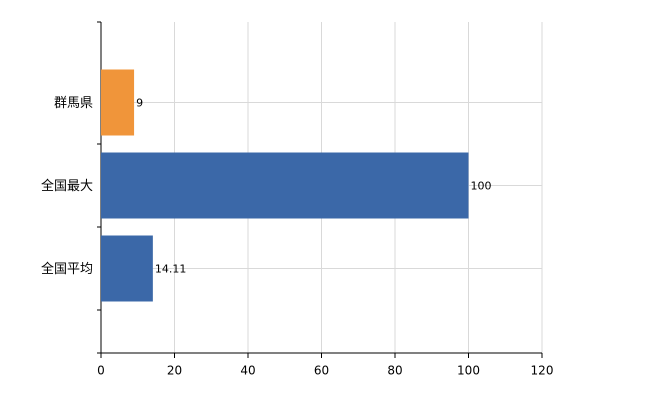  I want to click on x-tick-label: 120, so click(542, 371).